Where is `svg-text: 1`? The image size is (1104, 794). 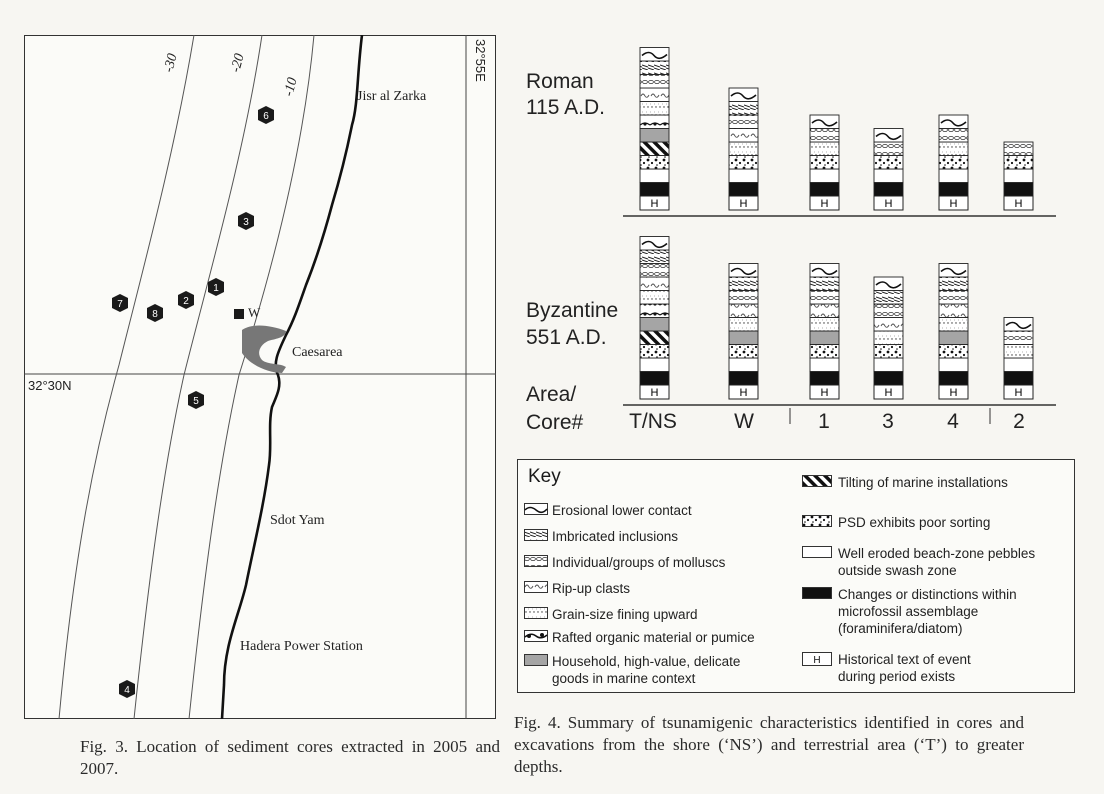 svg-text: 1 is located at coordinates (216, 288).